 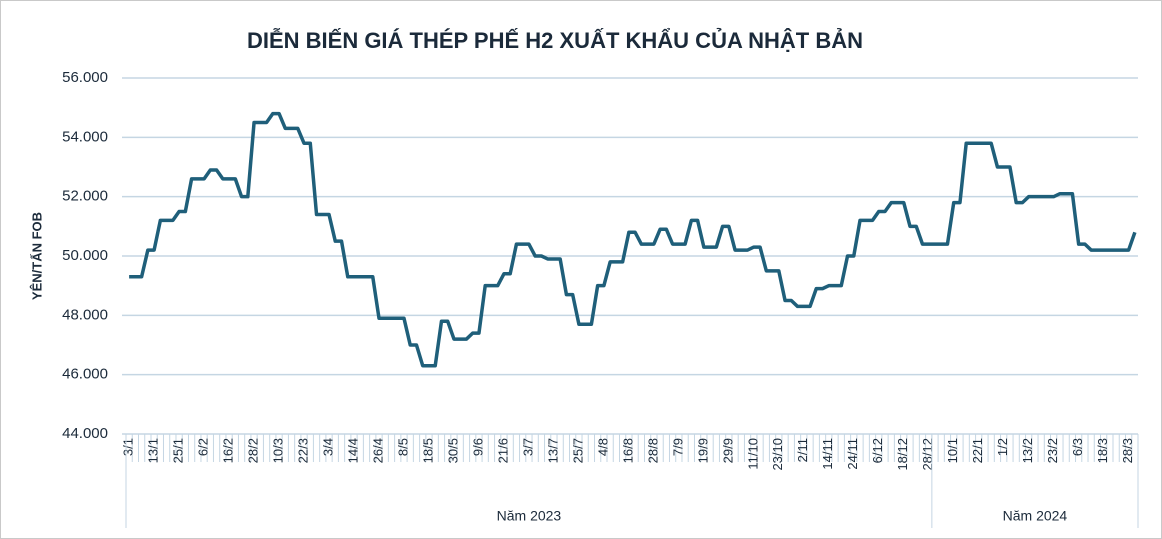 What do you see at coordinates (952, 450) in the screenshot?
I see `x-tick-label: 10/1` at bounding box center [952, 450].